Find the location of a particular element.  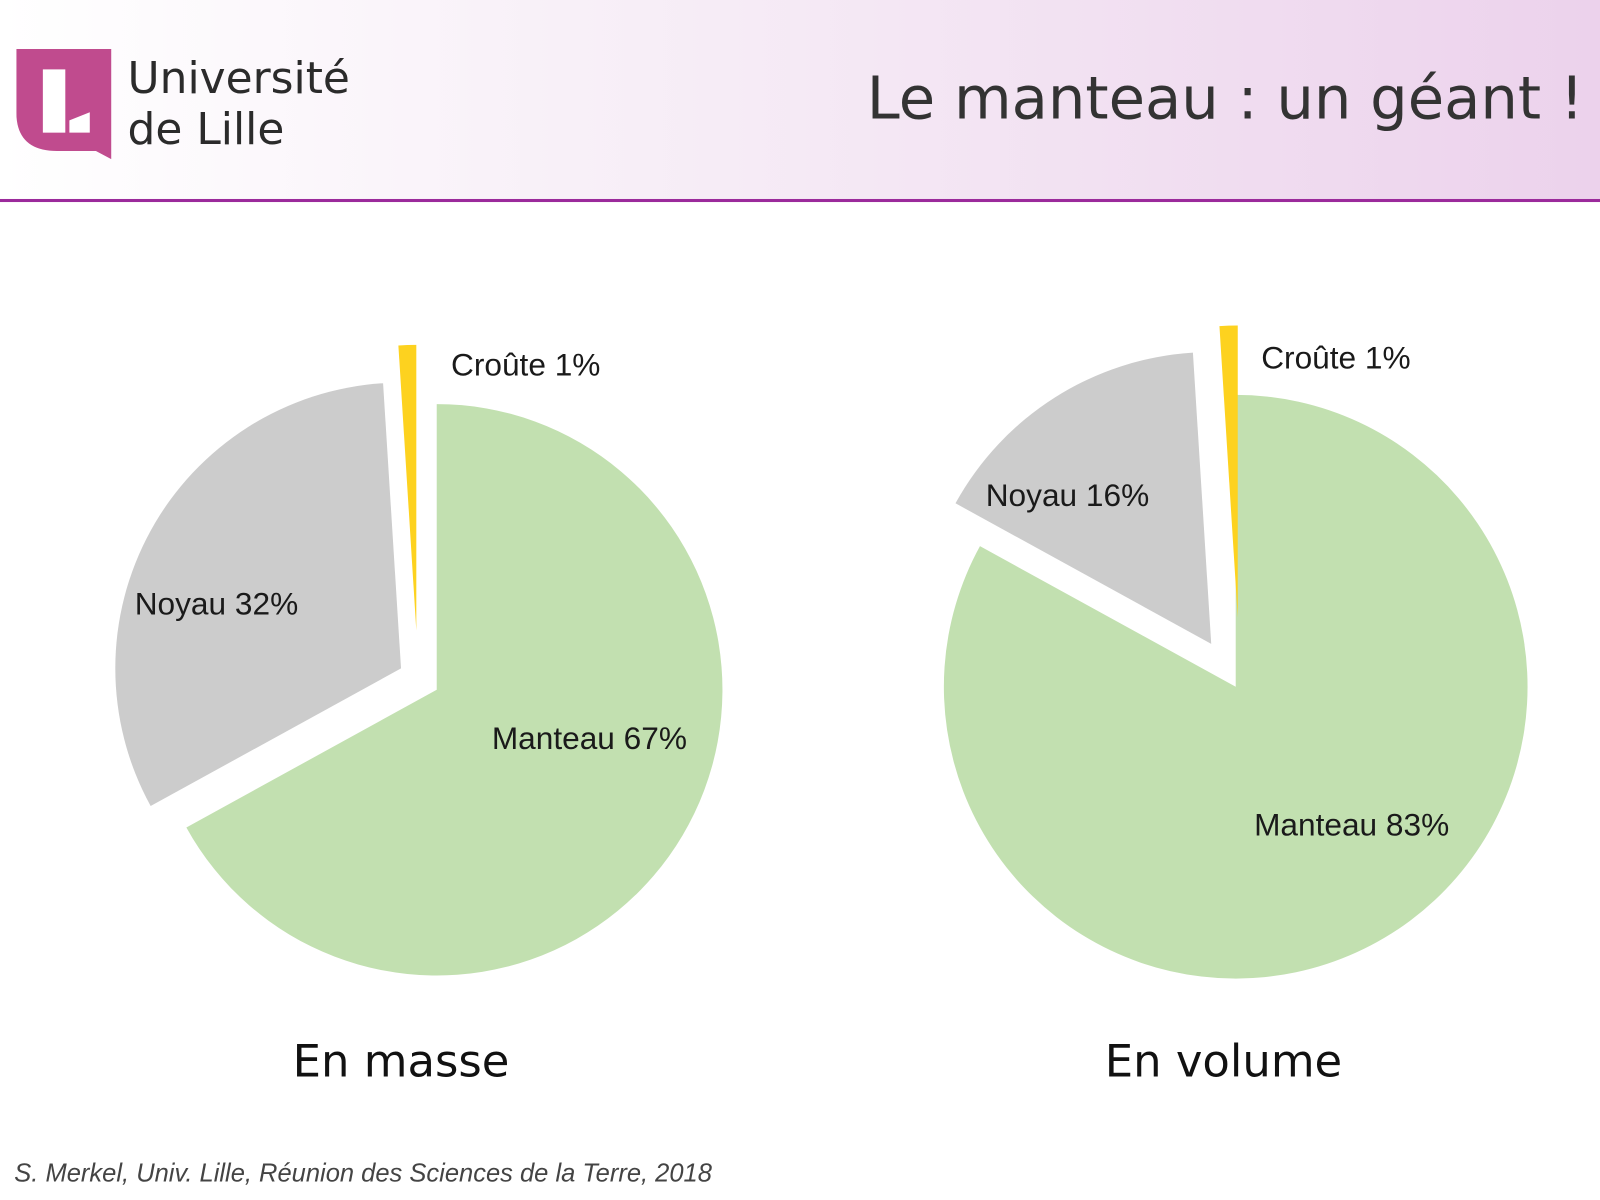

data-label-manteau: Manteau 67% is located at coordinates (589, 738).